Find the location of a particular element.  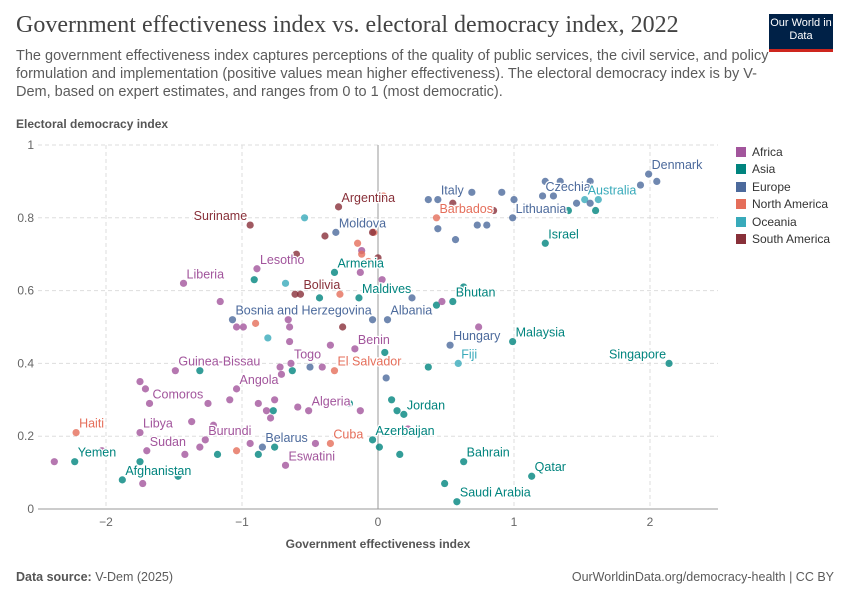

legend-item: Asia is located at coordinates (783, 170).